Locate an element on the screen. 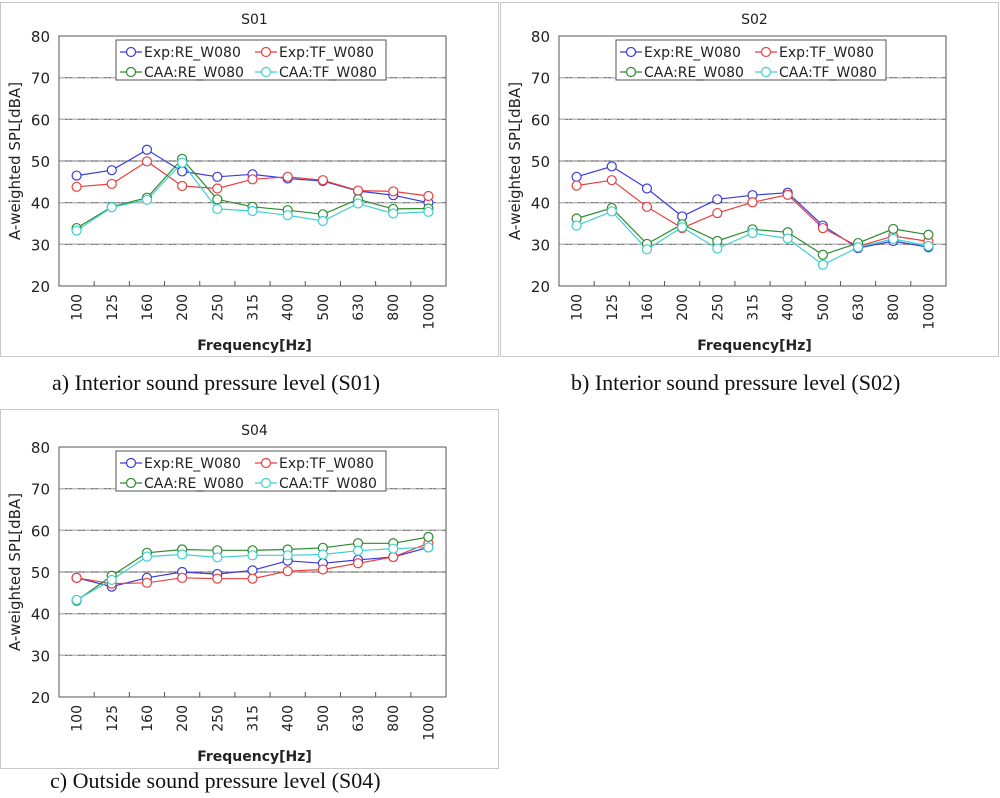 This screenshot has width=1000, height=798. legend-box is located at coordinates (751, 60).